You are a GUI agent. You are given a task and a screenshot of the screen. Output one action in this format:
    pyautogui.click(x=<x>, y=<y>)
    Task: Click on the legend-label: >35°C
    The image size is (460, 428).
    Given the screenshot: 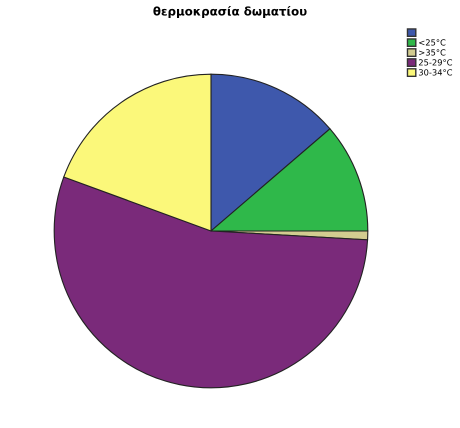 What is the action you would take?
    pyautogui.click(x=432, y=52)
    